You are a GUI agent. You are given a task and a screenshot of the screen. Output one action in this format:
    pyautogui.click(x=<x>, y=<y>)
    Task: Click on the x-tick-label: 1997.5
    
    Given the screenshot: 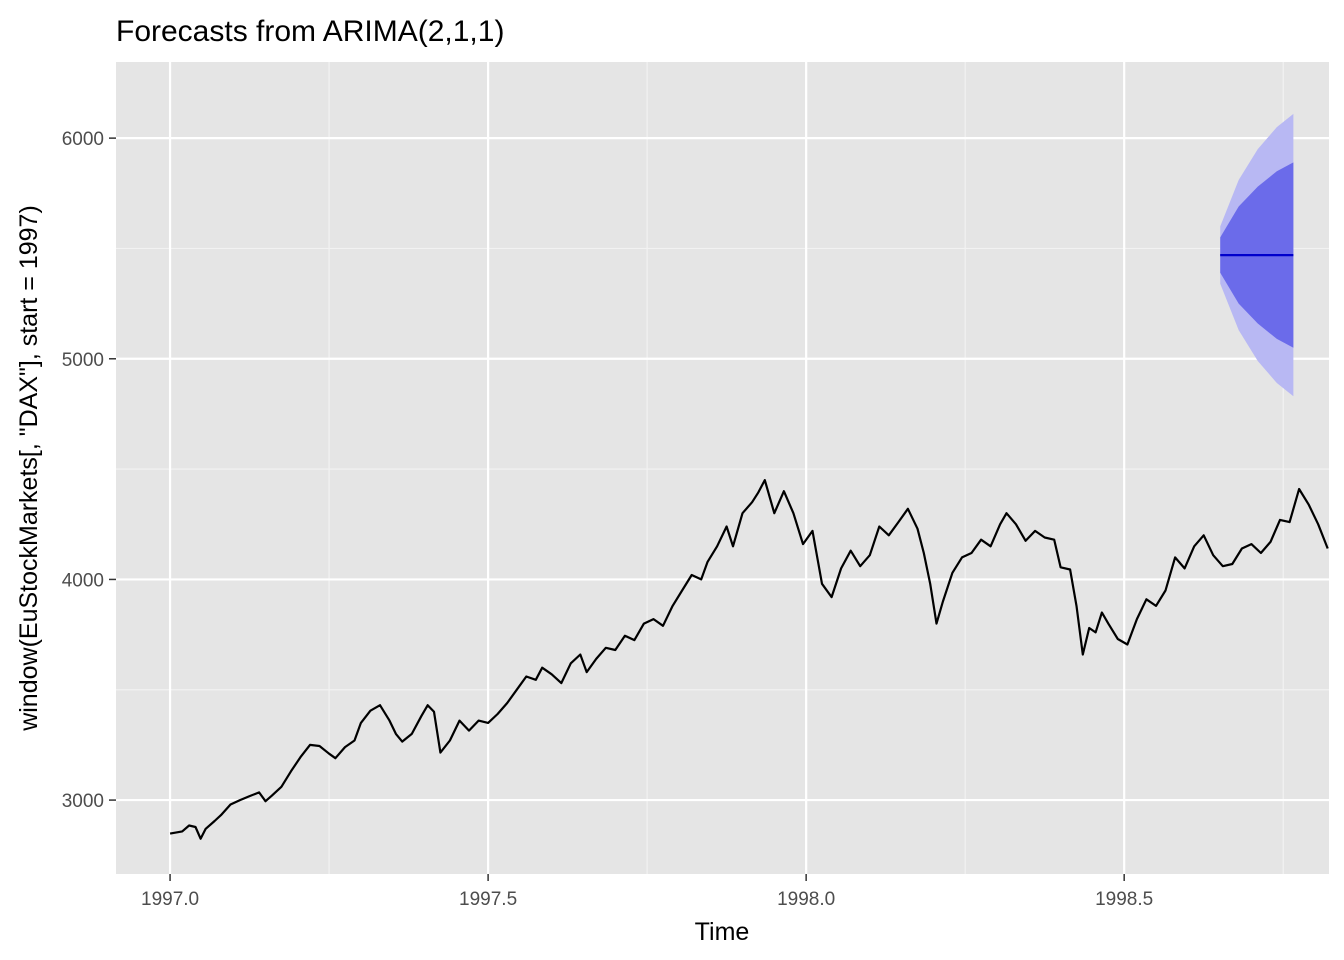 What is the action you would take?
    pyautogui.click(x=488, y=899)
    